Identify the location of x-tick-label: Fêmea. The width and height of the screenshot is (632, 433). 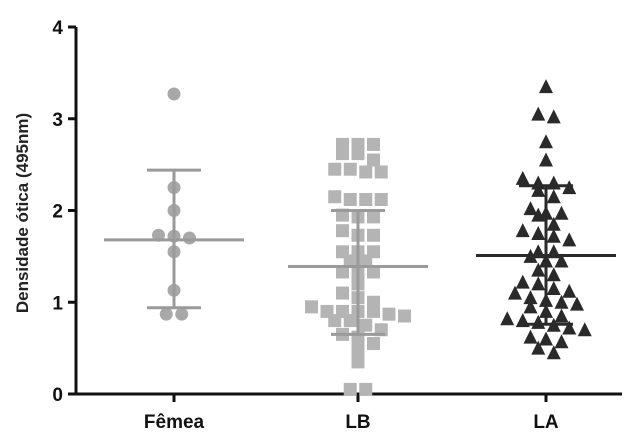
(174, 422).